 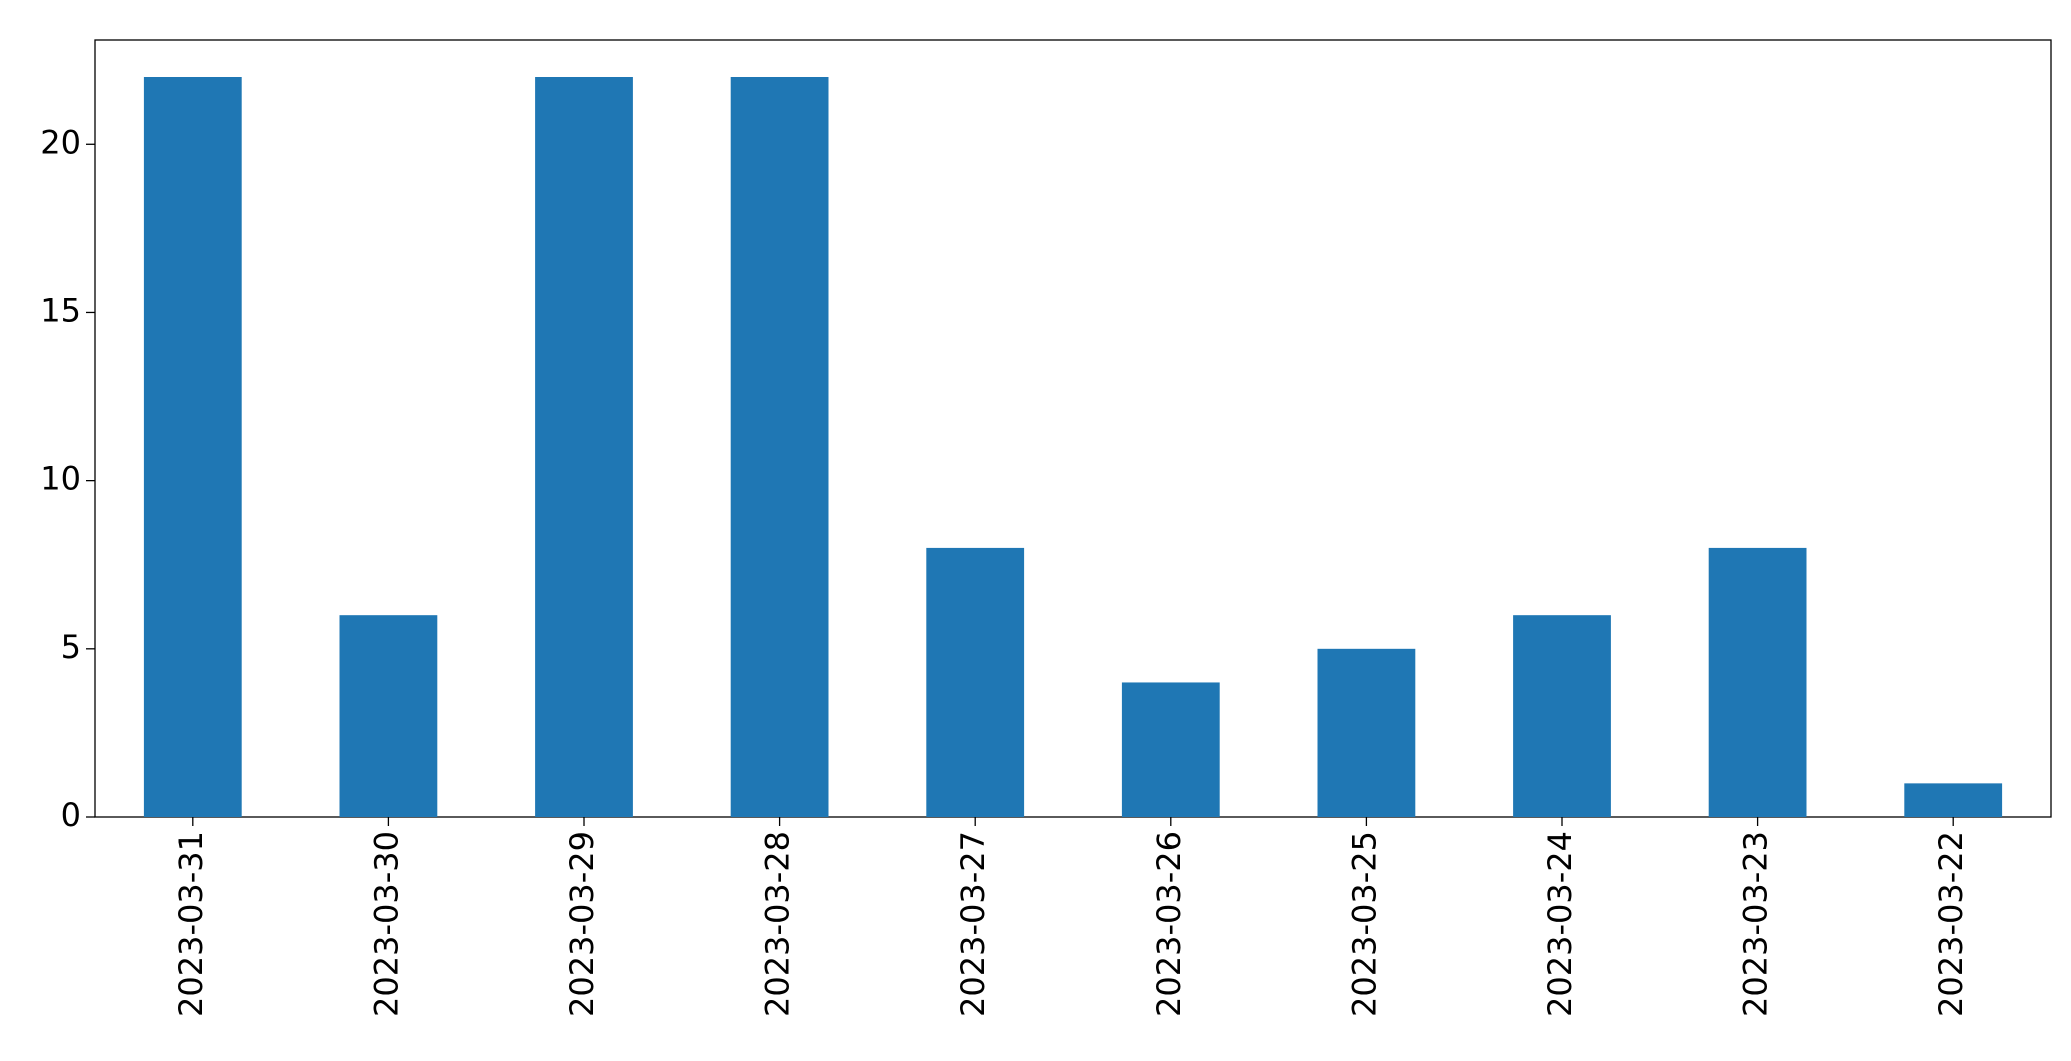 I want to click on x-tick-label: 2023-03-29, so click(x=582, y=924).